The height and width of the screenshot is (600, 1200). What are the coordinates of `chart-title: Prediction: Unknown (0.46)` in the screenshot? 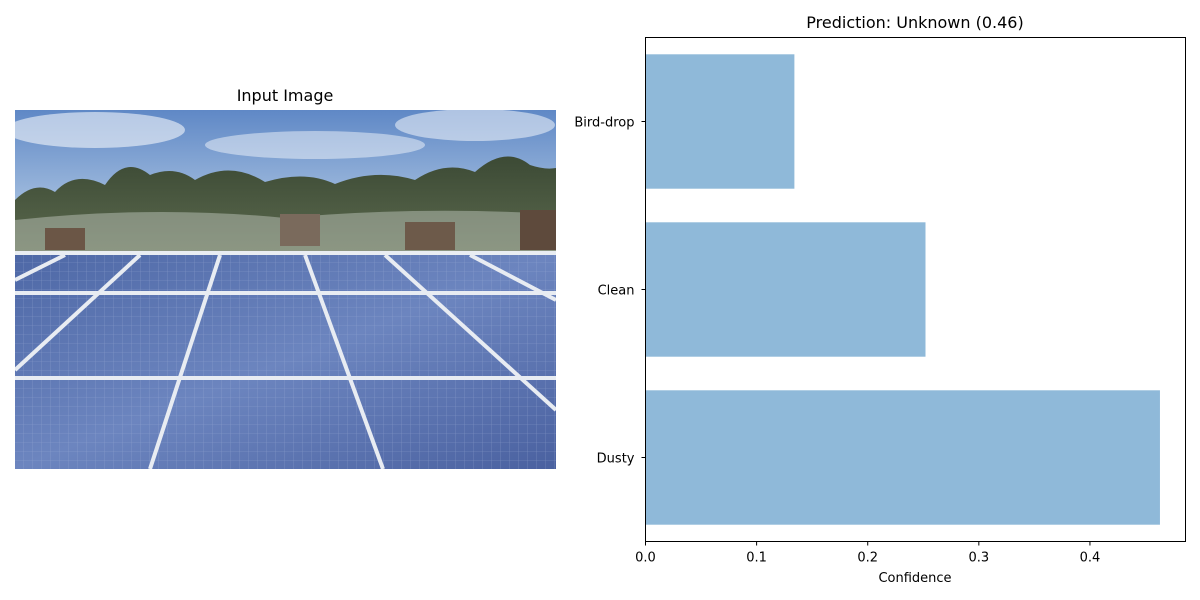 It's located at (915, 22).